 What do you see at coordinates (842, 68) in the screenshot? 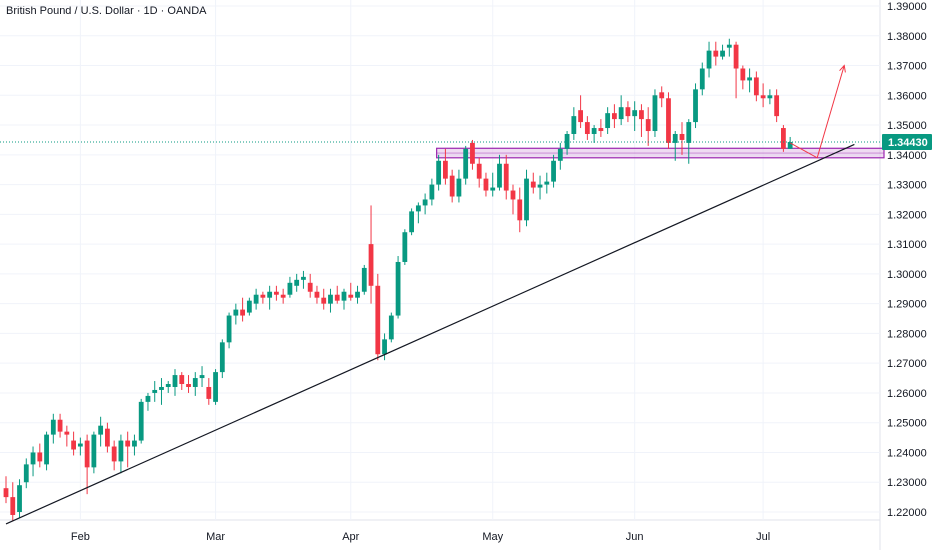
I see `projection-arrowhead` at bounding box center [842, 68].